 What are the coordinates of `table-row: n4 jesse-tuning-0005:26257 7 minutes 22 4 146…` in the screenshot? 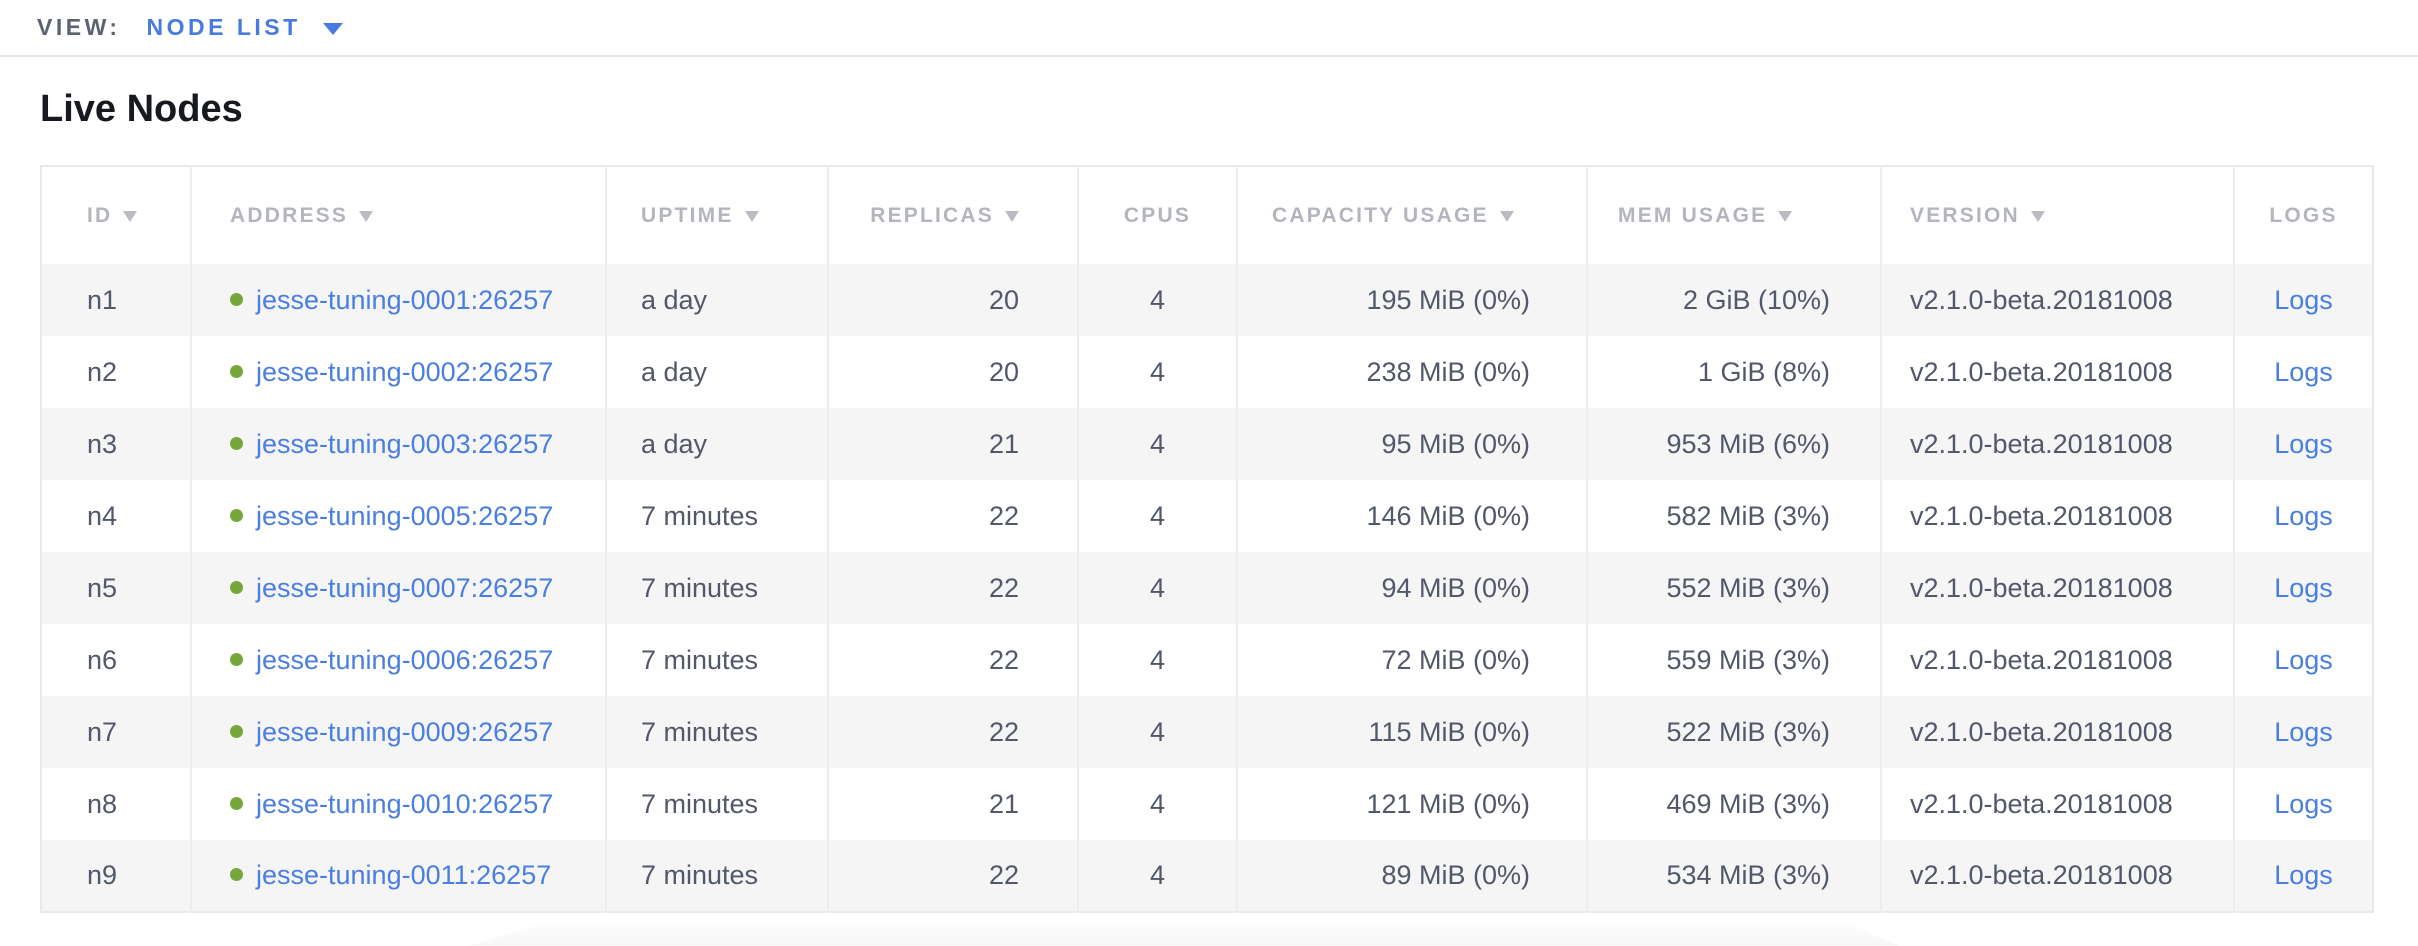 It's located at (1207, 516).